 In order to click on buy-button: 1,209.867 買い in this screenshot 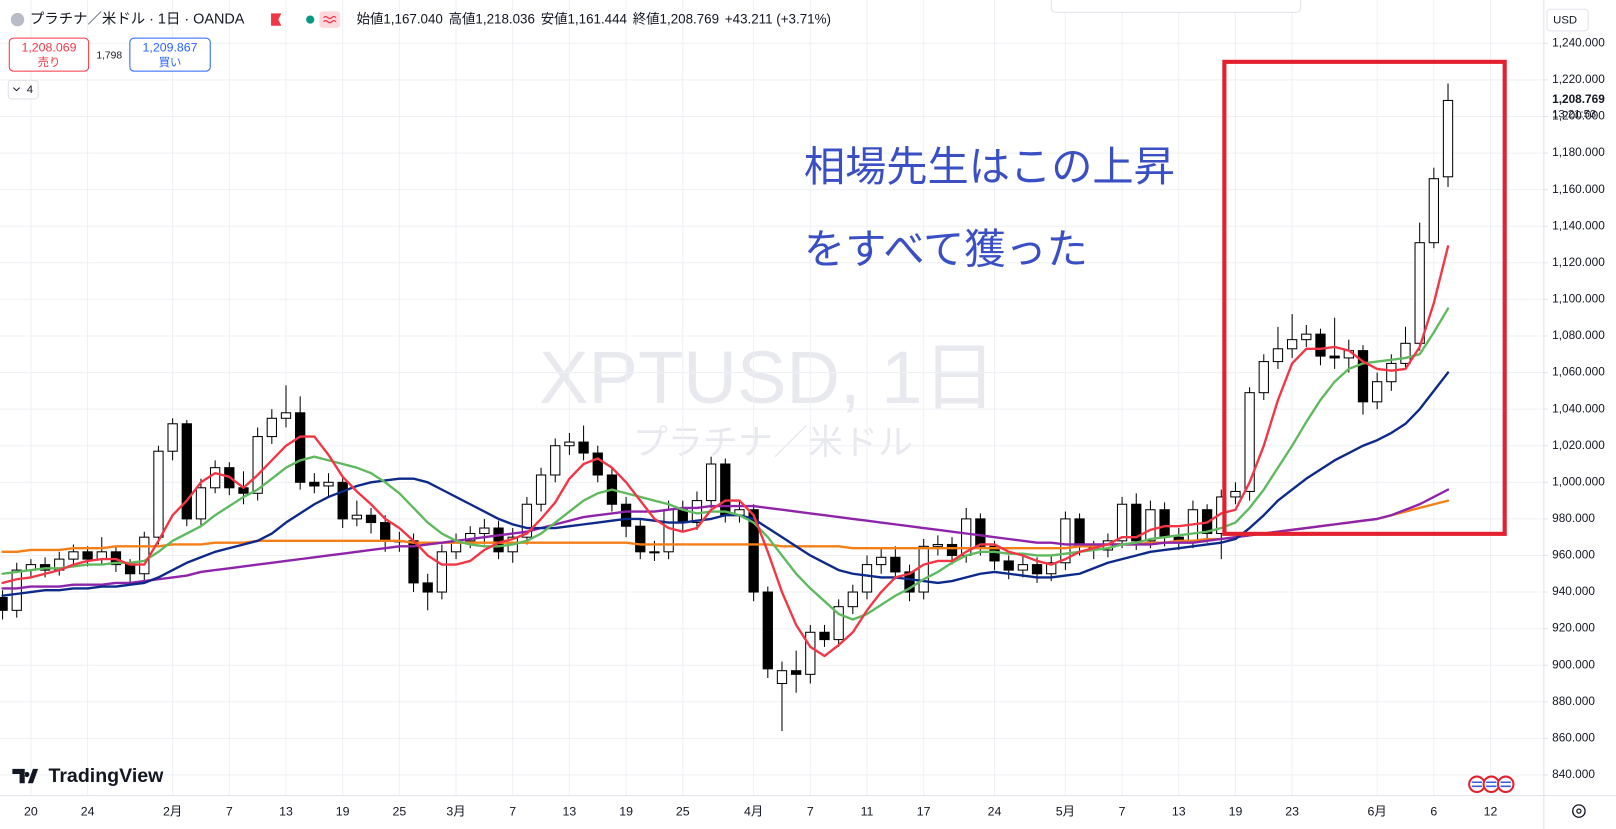, I will do `click(170, 54)`.